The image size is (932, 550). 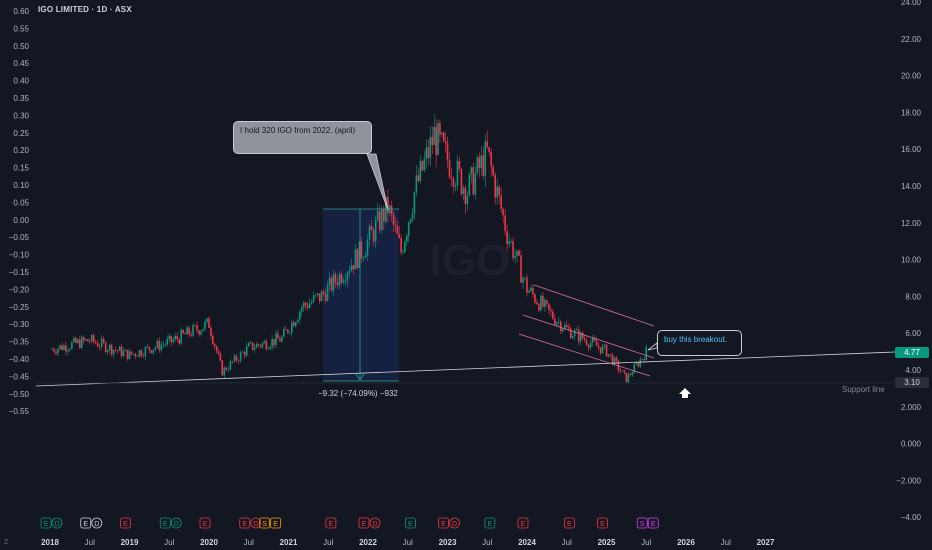 What do you see at coordinates (130, 542) in the screenshot?
I see `x-axis-tick: 2019` at bounding box center [130, 542].